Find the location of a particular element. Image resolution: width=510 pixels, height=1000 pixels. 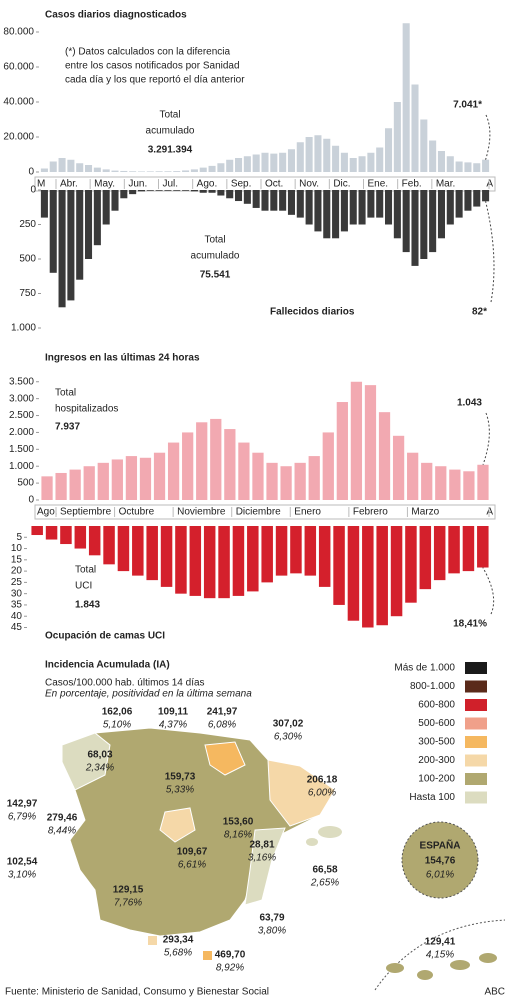

y-tick-label: 45 is located at coordinates (17, 627).